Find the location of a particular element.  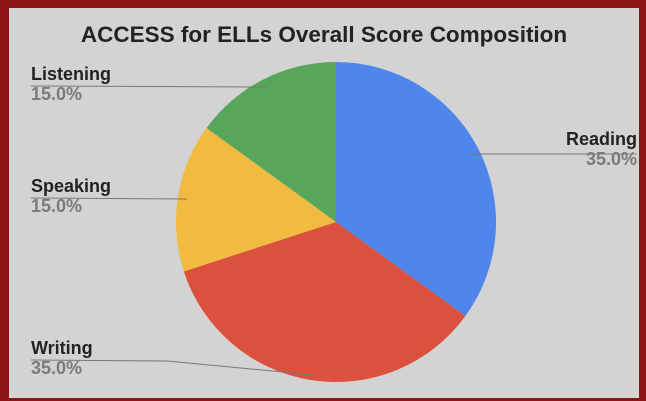

slice-value-listening: 15.0% is located at coordinates (56, 94).